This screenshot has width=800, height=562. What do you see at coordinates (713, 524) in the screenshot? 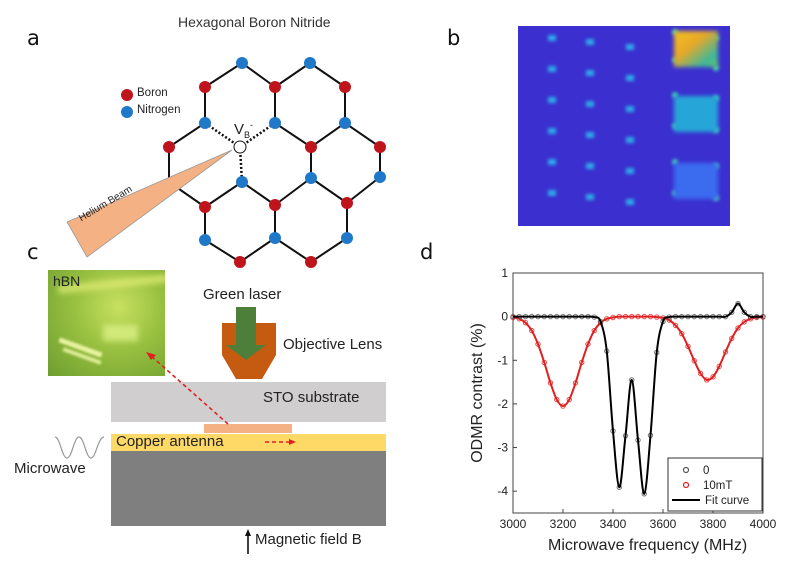
I see `x-tick-label: 3800` at bounding box center [713, 524].